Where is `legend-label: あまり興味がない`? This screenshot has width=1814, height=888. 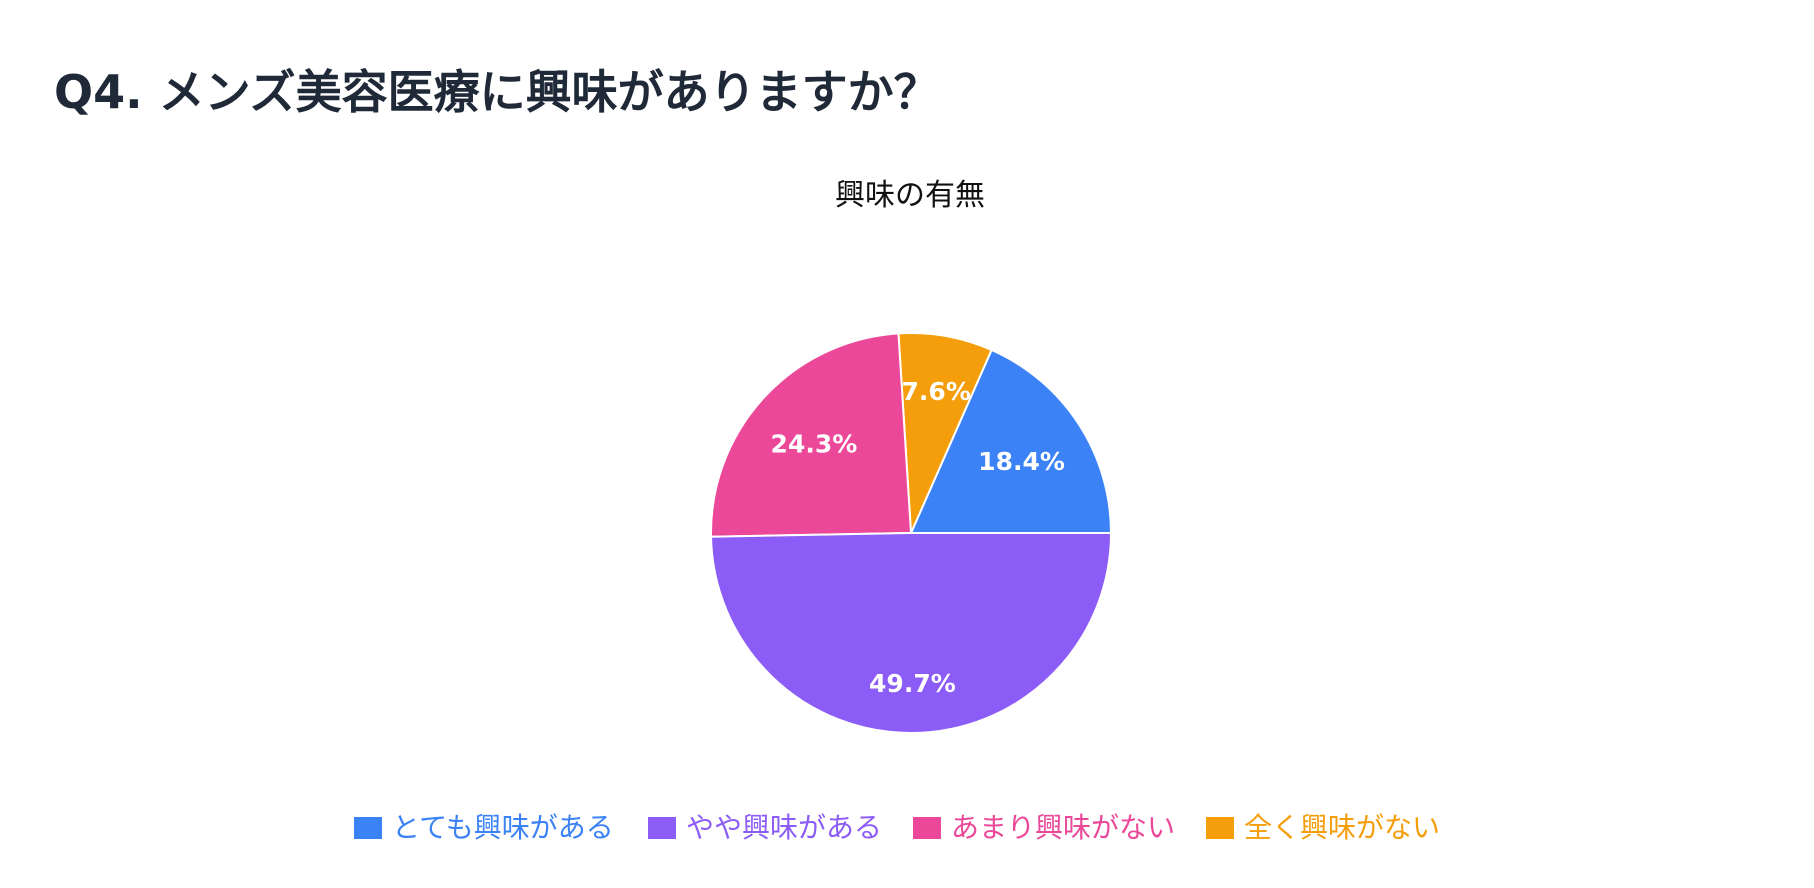 legend-label: あまり興味がない is located at coordinates (1063, 827).